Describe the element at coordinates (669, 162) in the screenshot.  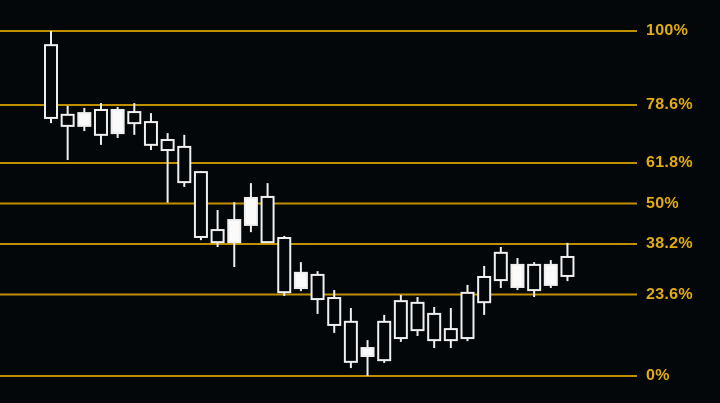
I see `fib-label-61-8: 61.8%` at that location.